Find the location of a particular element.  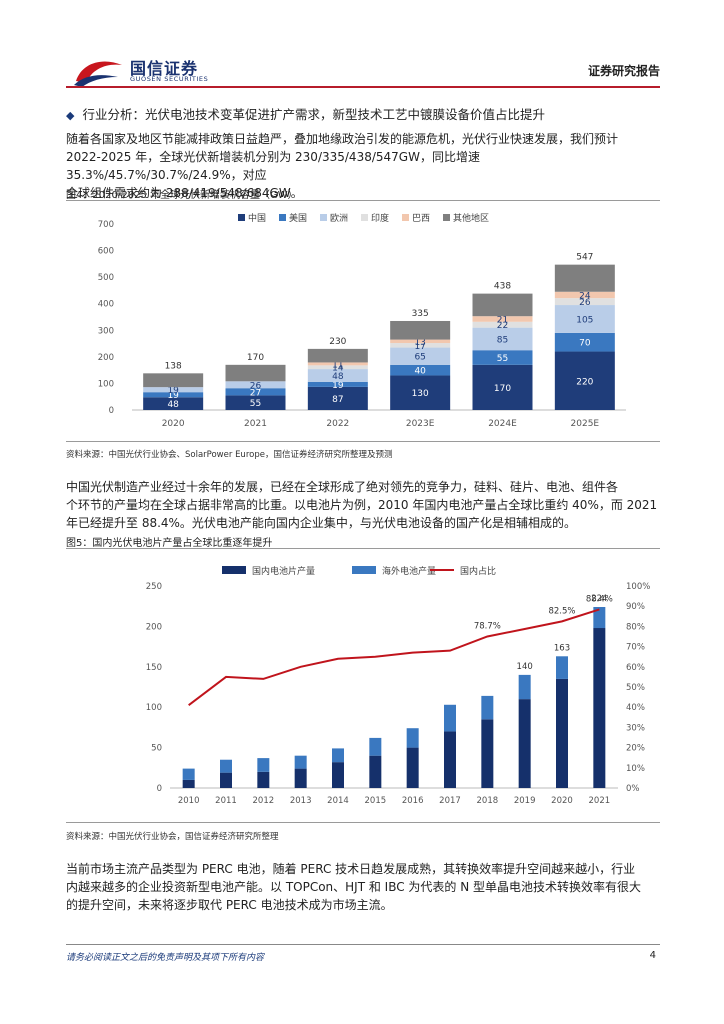

data-label: 26 is located at coordinates (585, 303).